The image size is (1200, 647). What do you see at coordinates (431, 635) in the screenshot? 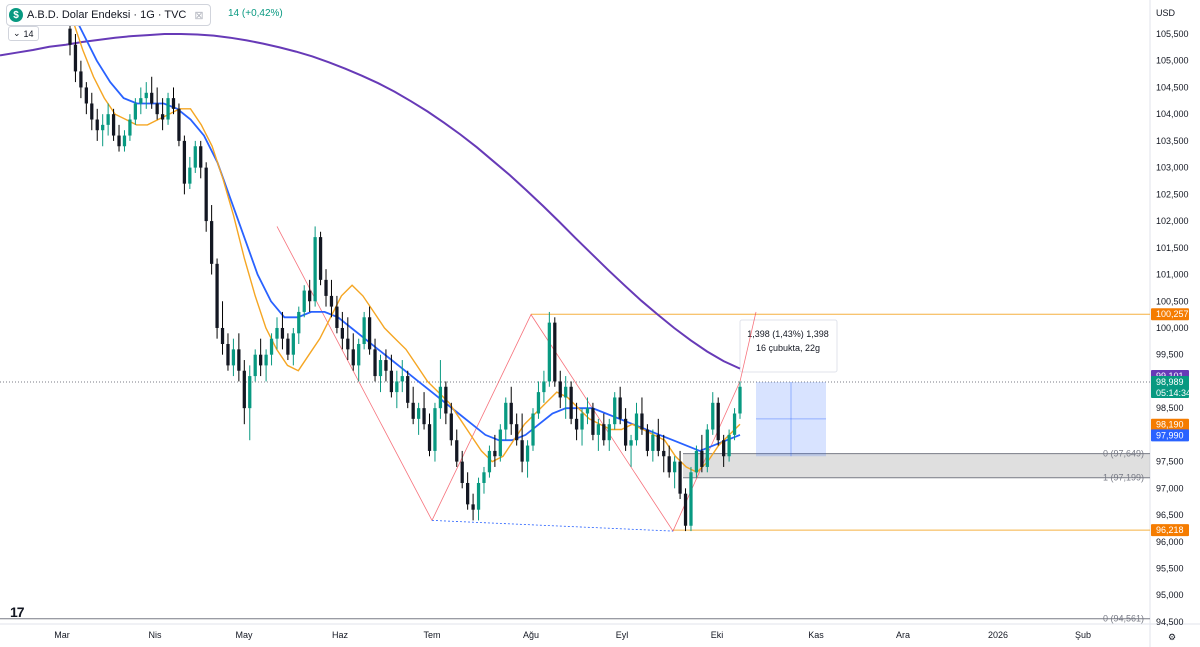
I see `x-tick-label: Tem` at bounding box center [431, 635].